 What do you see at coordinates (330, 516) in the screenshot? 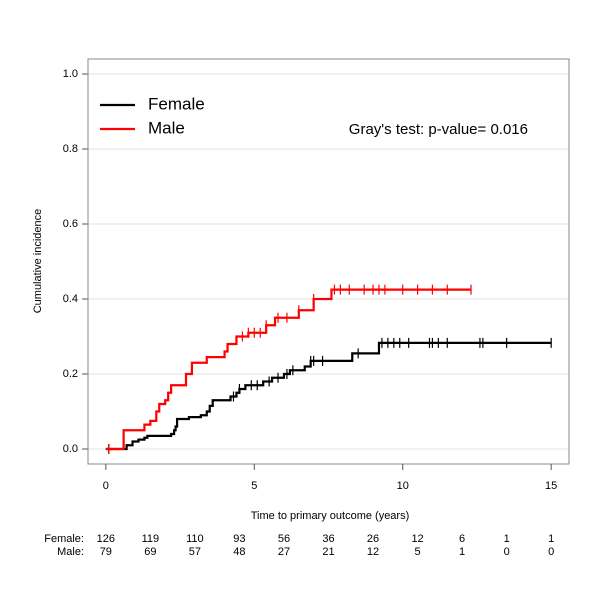
I see `x-axis-label: Time to primary outcome (years)` at bounding box center [330, 516].